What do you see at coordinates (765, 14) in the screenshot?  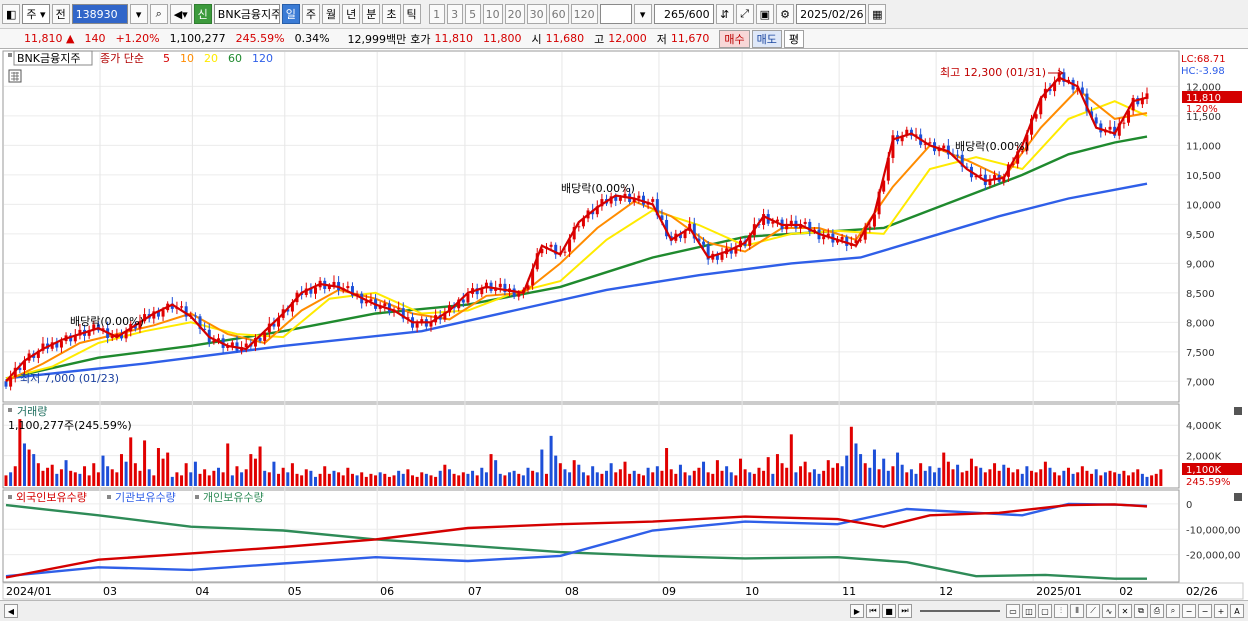 I see `save-icon: ▣` at bounding box center [765, 14].